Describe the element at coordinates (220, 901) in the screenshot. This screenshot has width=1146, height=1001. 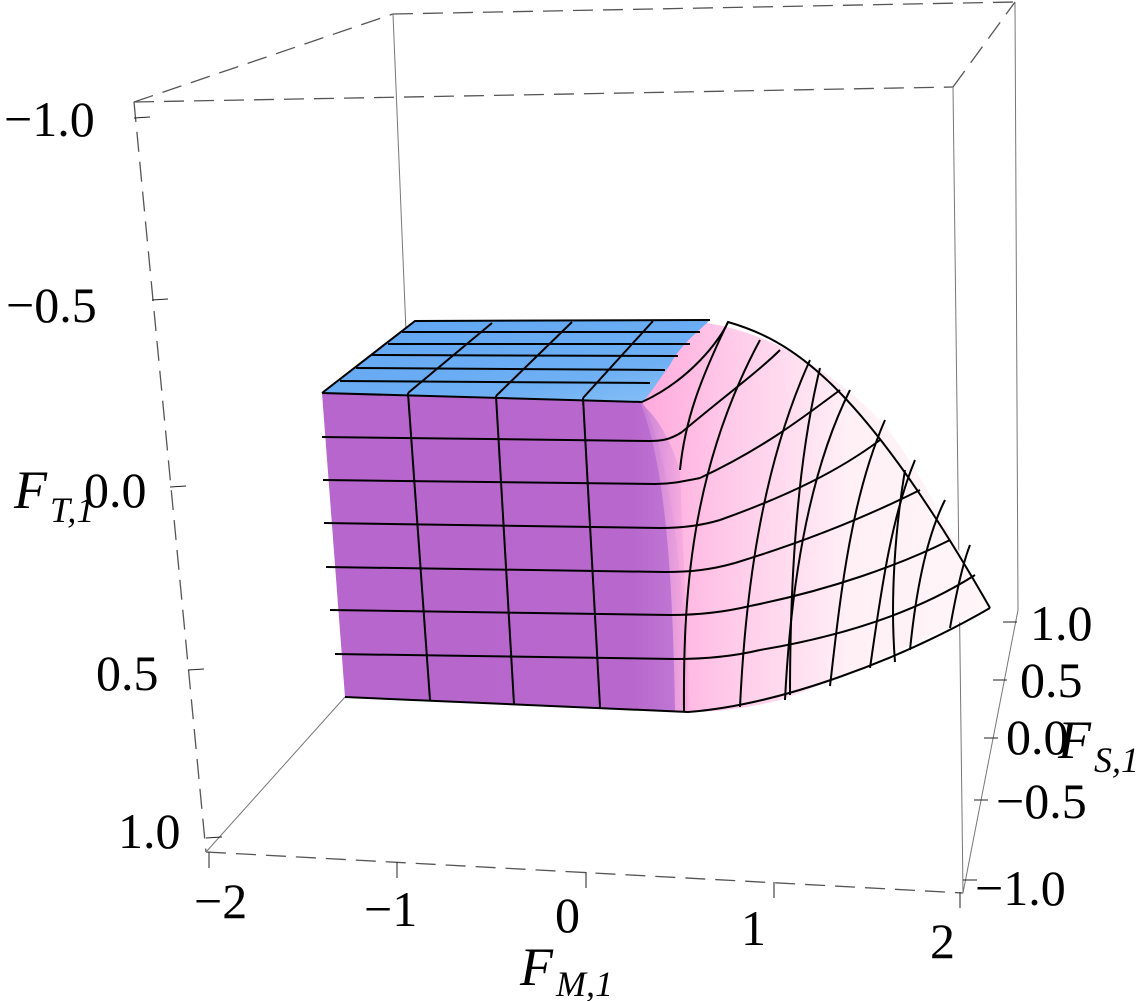
I see `x-tick-label: −2` at that location.